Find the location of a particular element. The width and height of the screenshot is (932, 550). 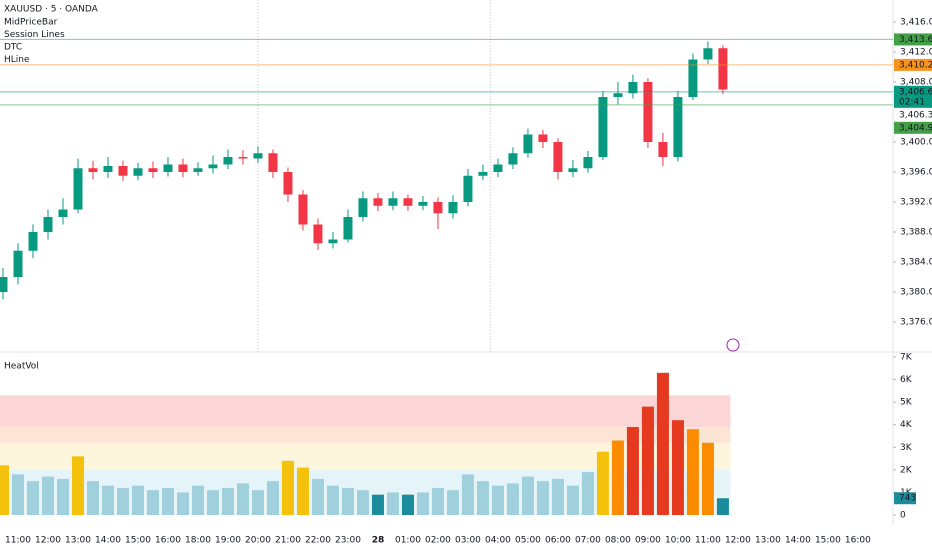

y-tick-label: 6K is located at coordinates (906, 380).